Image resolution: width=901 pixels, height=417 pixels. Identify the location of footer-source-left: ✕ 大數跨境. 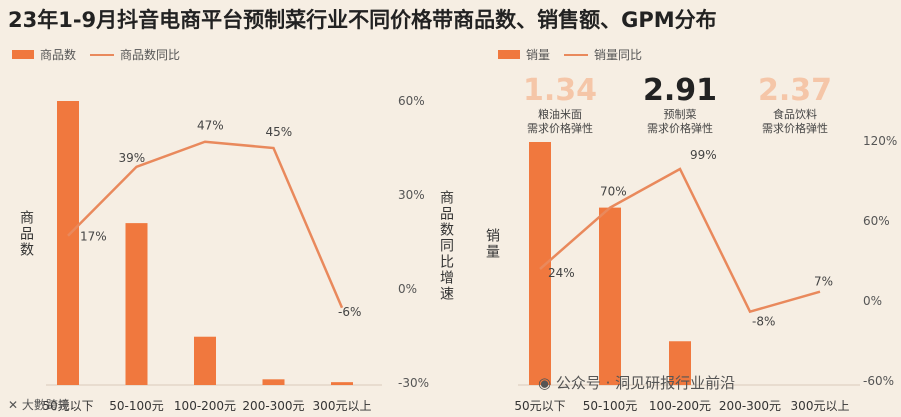
(39, 405).